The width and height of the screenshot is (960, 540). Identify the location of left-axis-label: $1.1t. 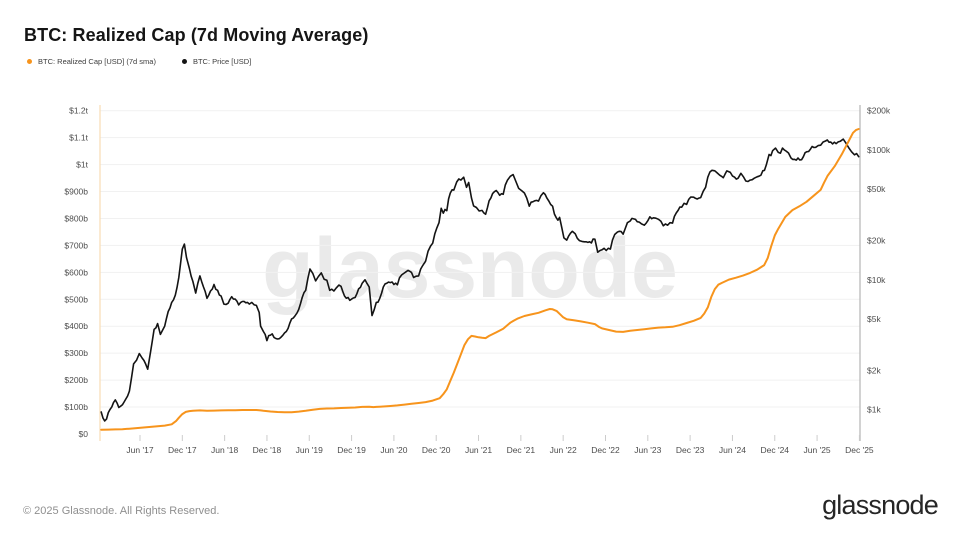
(79, 138).